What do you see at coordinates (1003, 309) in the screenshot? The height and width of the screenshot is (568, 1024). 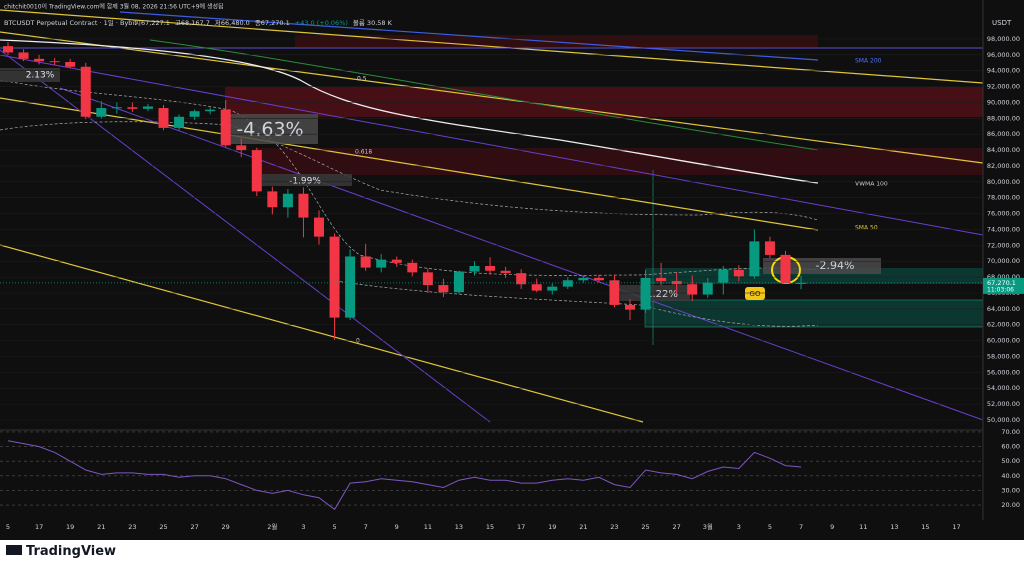 I see `y-tick-label: 64,000.00` at bounding box center [1003, 309].